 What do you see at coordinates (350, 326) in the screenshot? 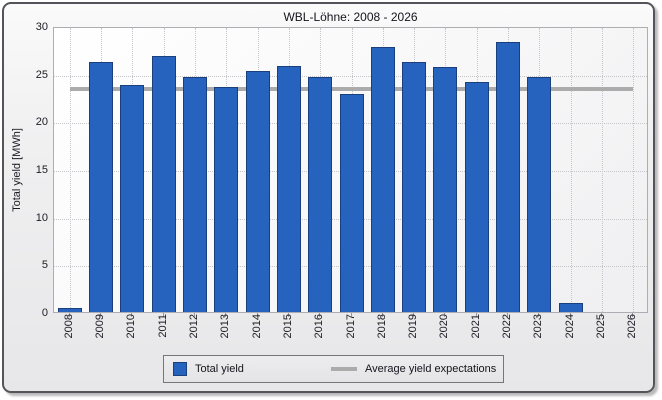
I see `x-tick-label: 2017` at bounding box center [350, 326].